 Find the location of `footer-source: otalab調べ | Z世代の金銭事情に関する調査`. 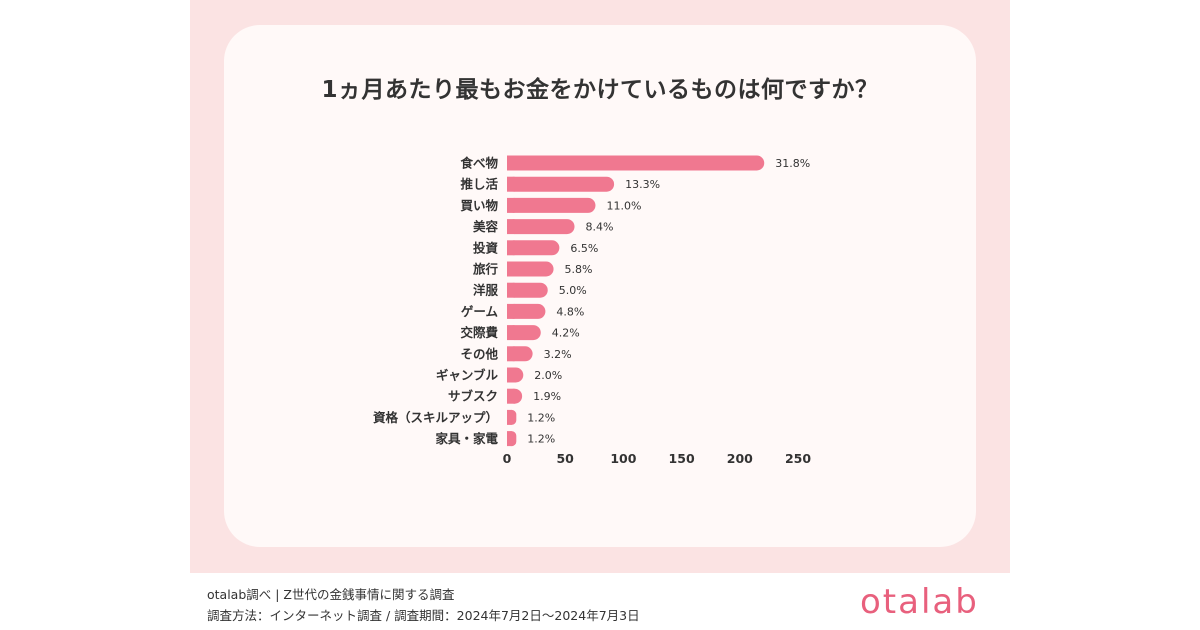

footer-source: otalab調べ | Z世代の金銭事情に関する調査 is located at coordinates (331, 594).